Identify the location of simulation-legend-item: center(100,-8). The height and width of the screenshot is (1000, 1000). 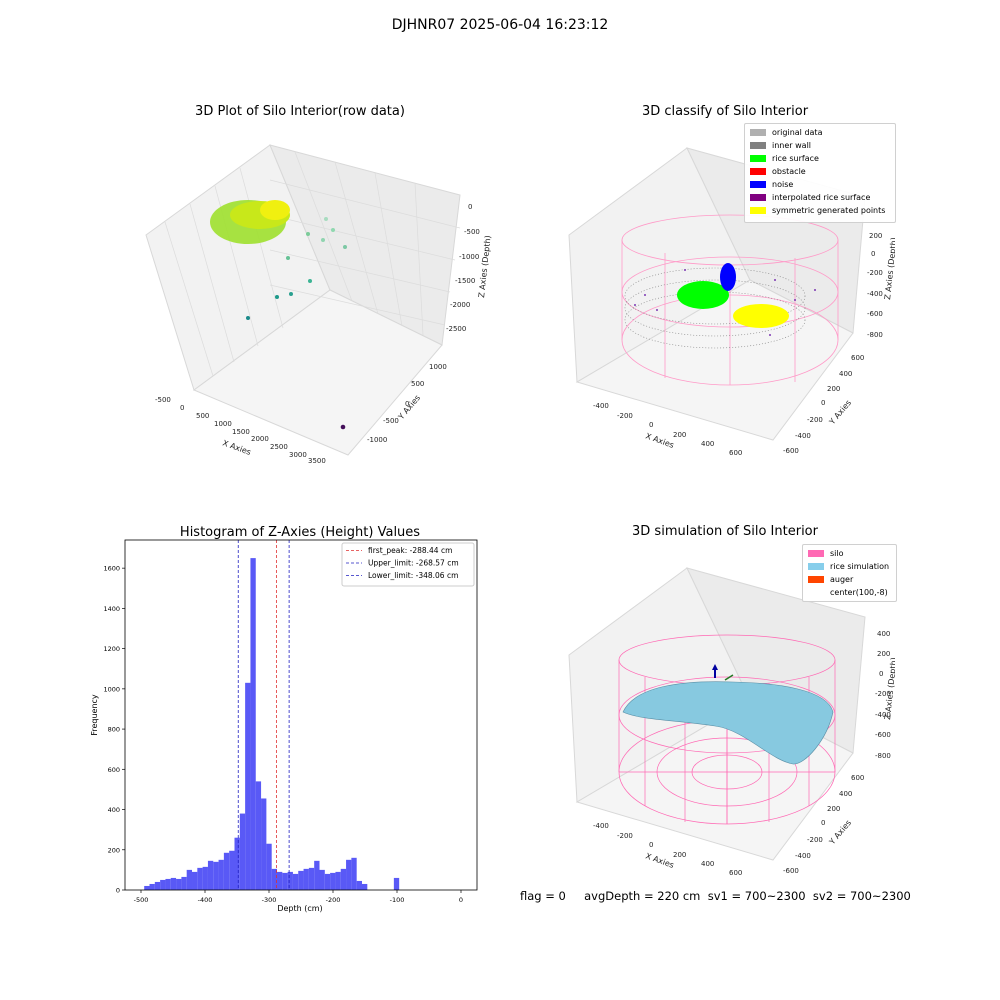
(849, 592).